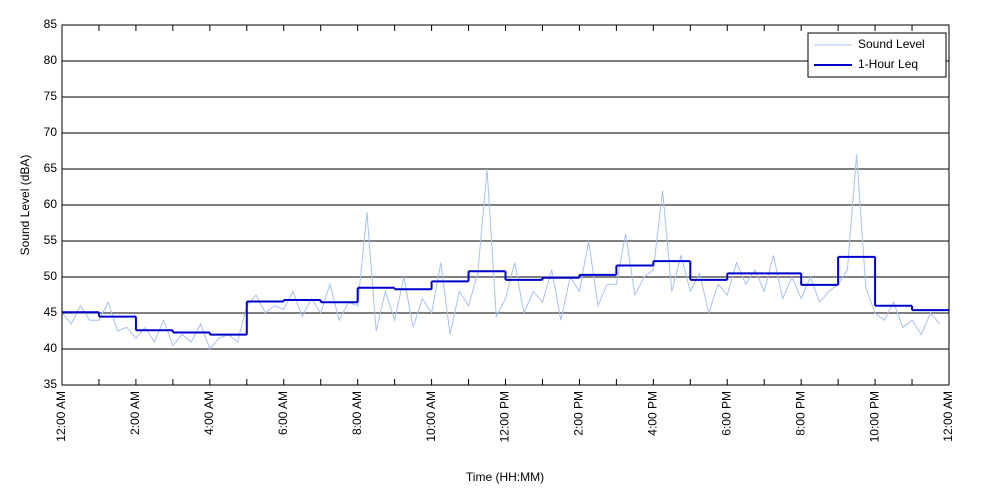 This screenshot has height=500, width=1000. What do you see at coordinates (891, 44) in the screenshot?
I see `legend-label: Sound Level` at bounding box center [891, 44].